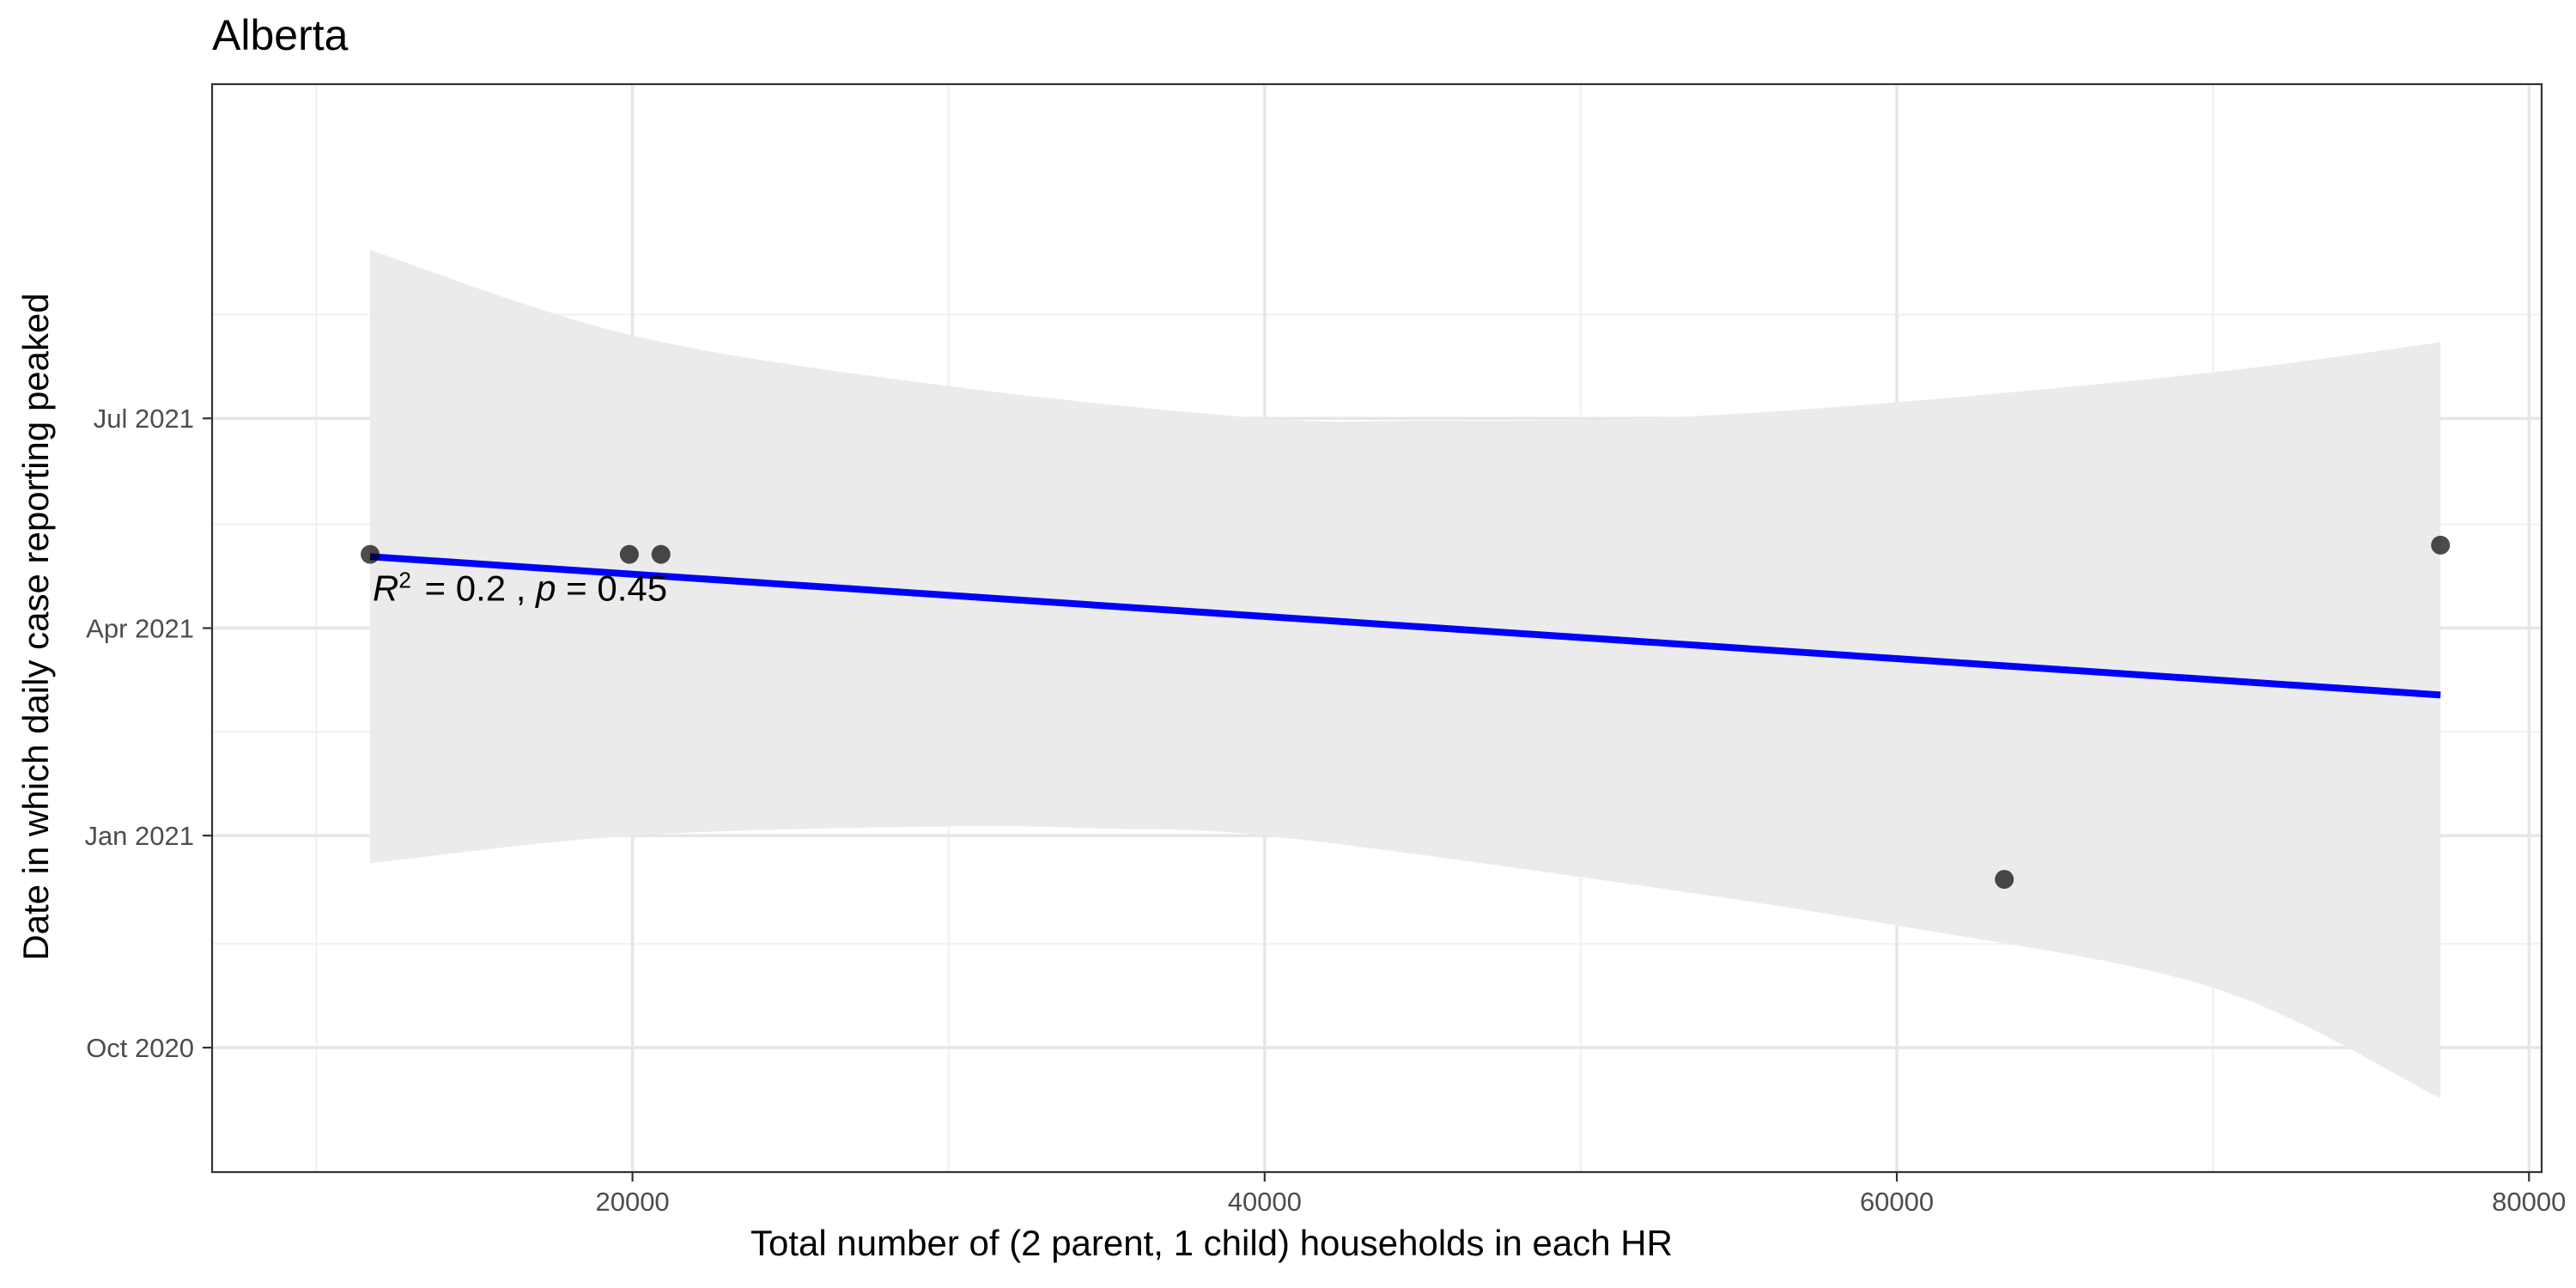  What do you see at coordinates (1580, 1195) in the screenshot?
I see `x-axis: 20000 40000 60000 80000` at bounding box center [1580, 1195].